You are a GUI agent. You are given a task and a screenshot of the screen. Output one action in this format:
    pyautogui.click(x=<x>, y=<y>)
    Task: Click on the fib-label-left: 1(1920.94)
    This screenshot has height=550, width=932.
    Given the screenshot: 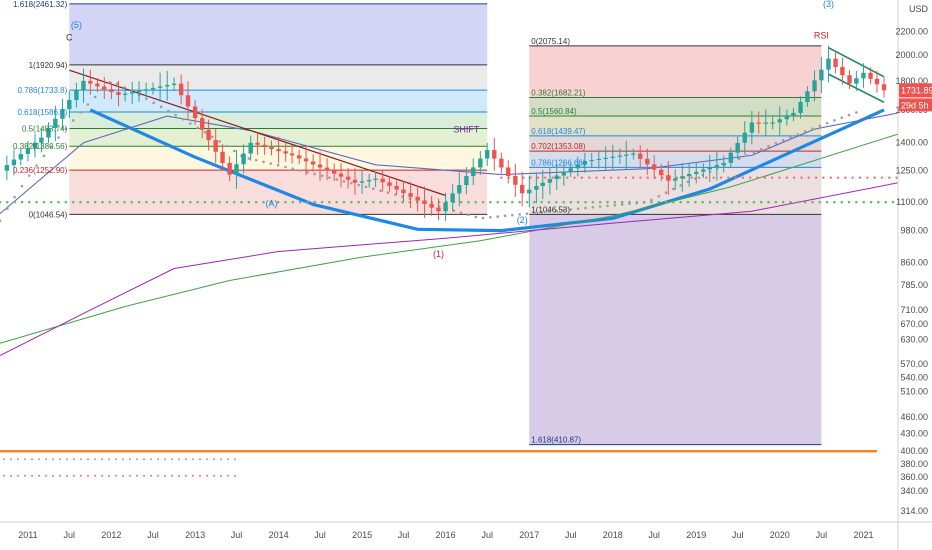 What is the action you would take?
    pyautogui.click(x=48, y=65)
    